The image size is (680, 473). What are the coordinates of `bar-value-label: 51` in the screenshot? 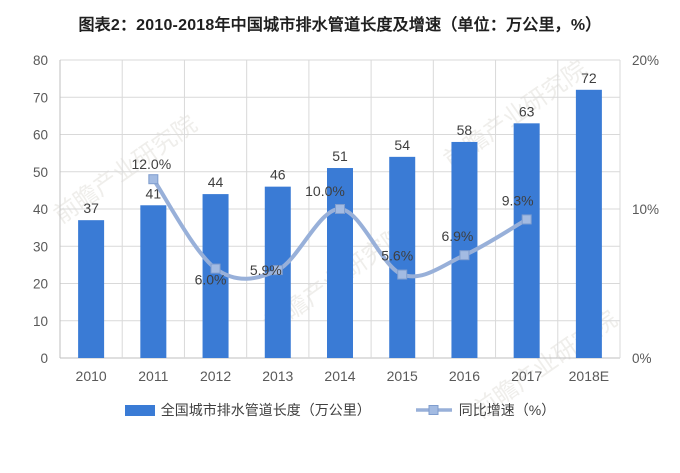 It's located at (340, 156).